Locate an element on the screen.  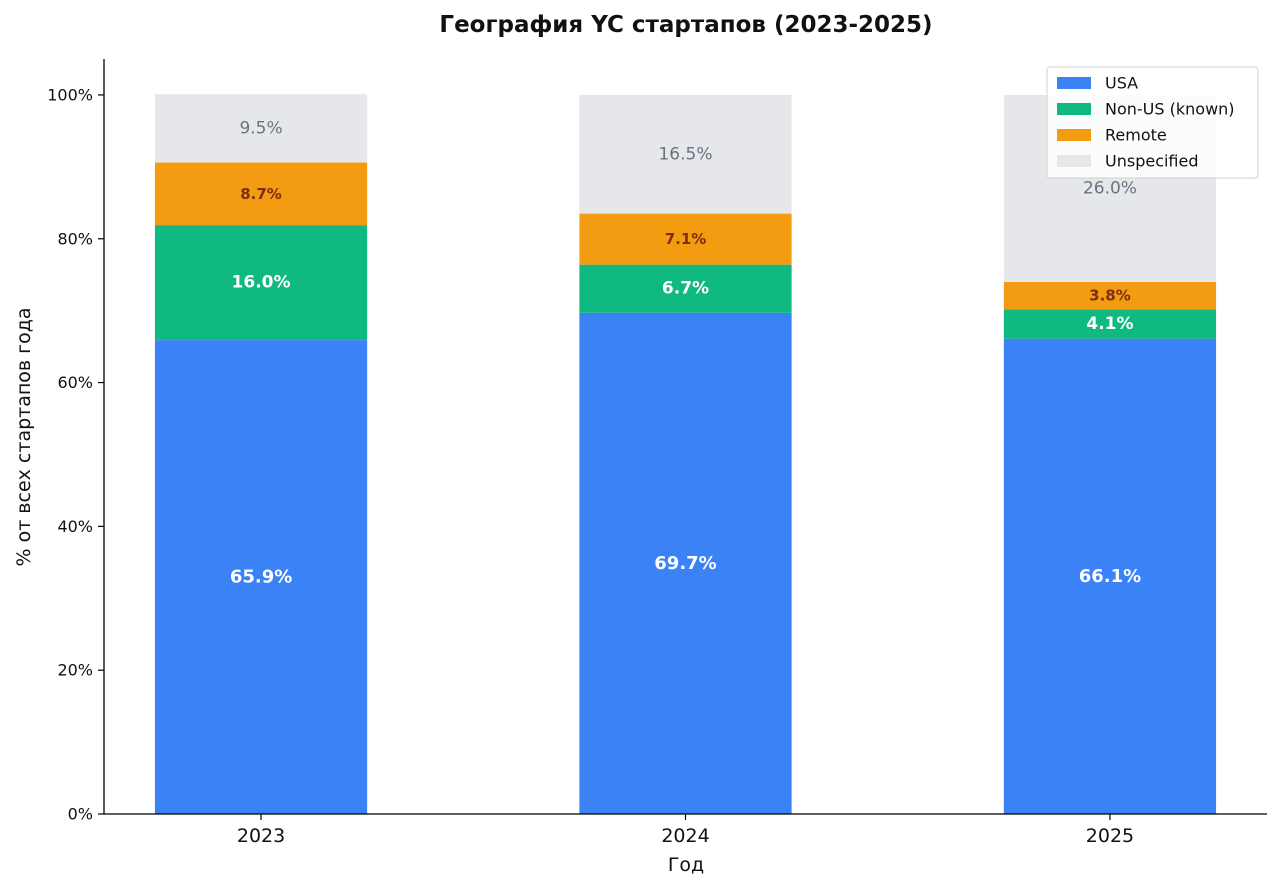
legend-box is located at coordinates (1152, 122).